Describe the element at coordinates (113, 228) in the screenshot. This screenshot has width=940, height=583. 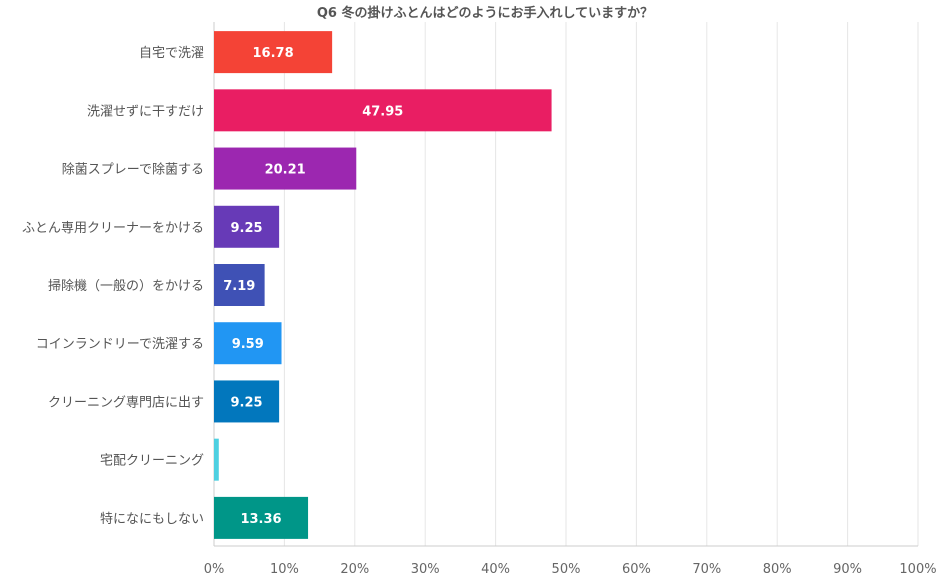
I see `category-label: ふとん専用クリーナーをかける` at that location.